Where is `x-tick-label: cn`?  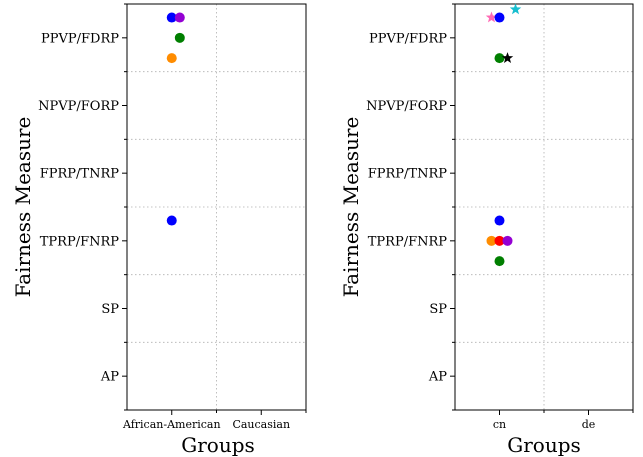
x-tick-label: cn is located at coordinates (499, 424).